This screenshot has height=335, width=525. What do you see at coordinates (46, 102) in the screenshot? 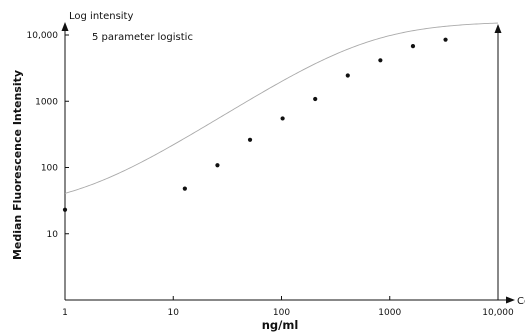
I see `y-tick-label: 1000` at bounding box center [46, 102].